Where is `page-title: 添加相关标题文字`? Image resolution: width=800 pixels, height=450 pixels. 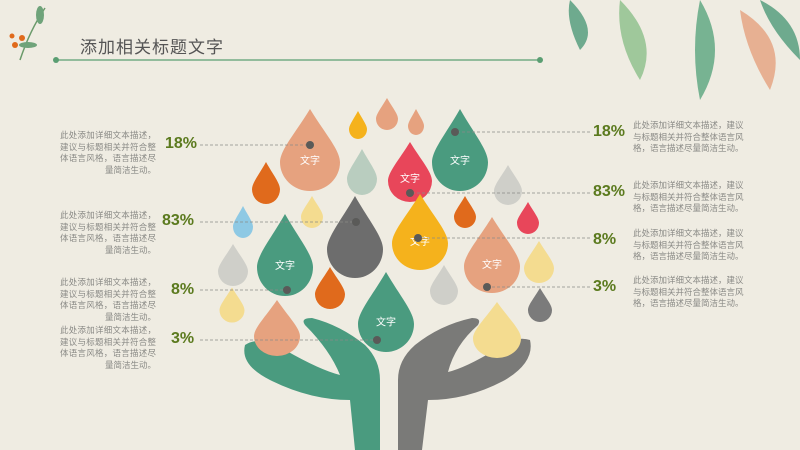
page-title: 添加相关标题文字 is located at coordinates (152, 48).